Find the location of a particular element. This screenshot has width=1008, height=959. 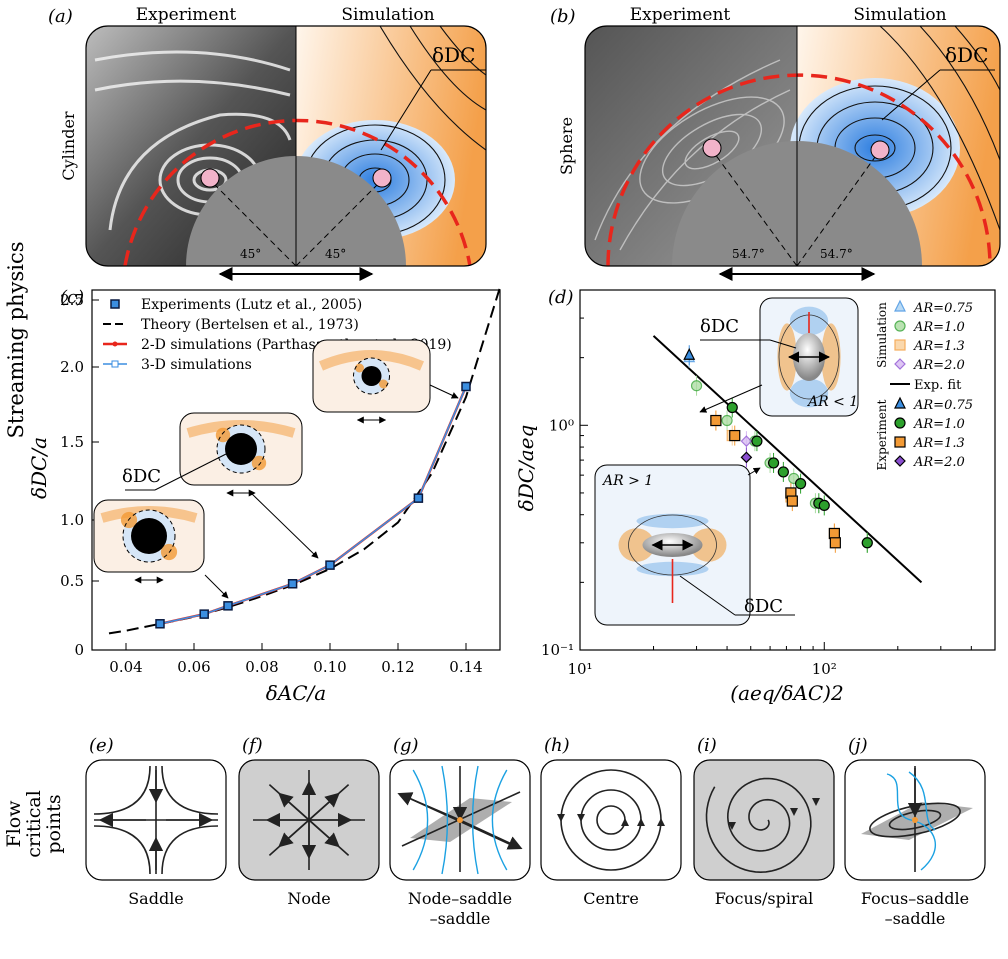

chart-d-legend-group-sim: Simulation is located at coordinates (882, 335).